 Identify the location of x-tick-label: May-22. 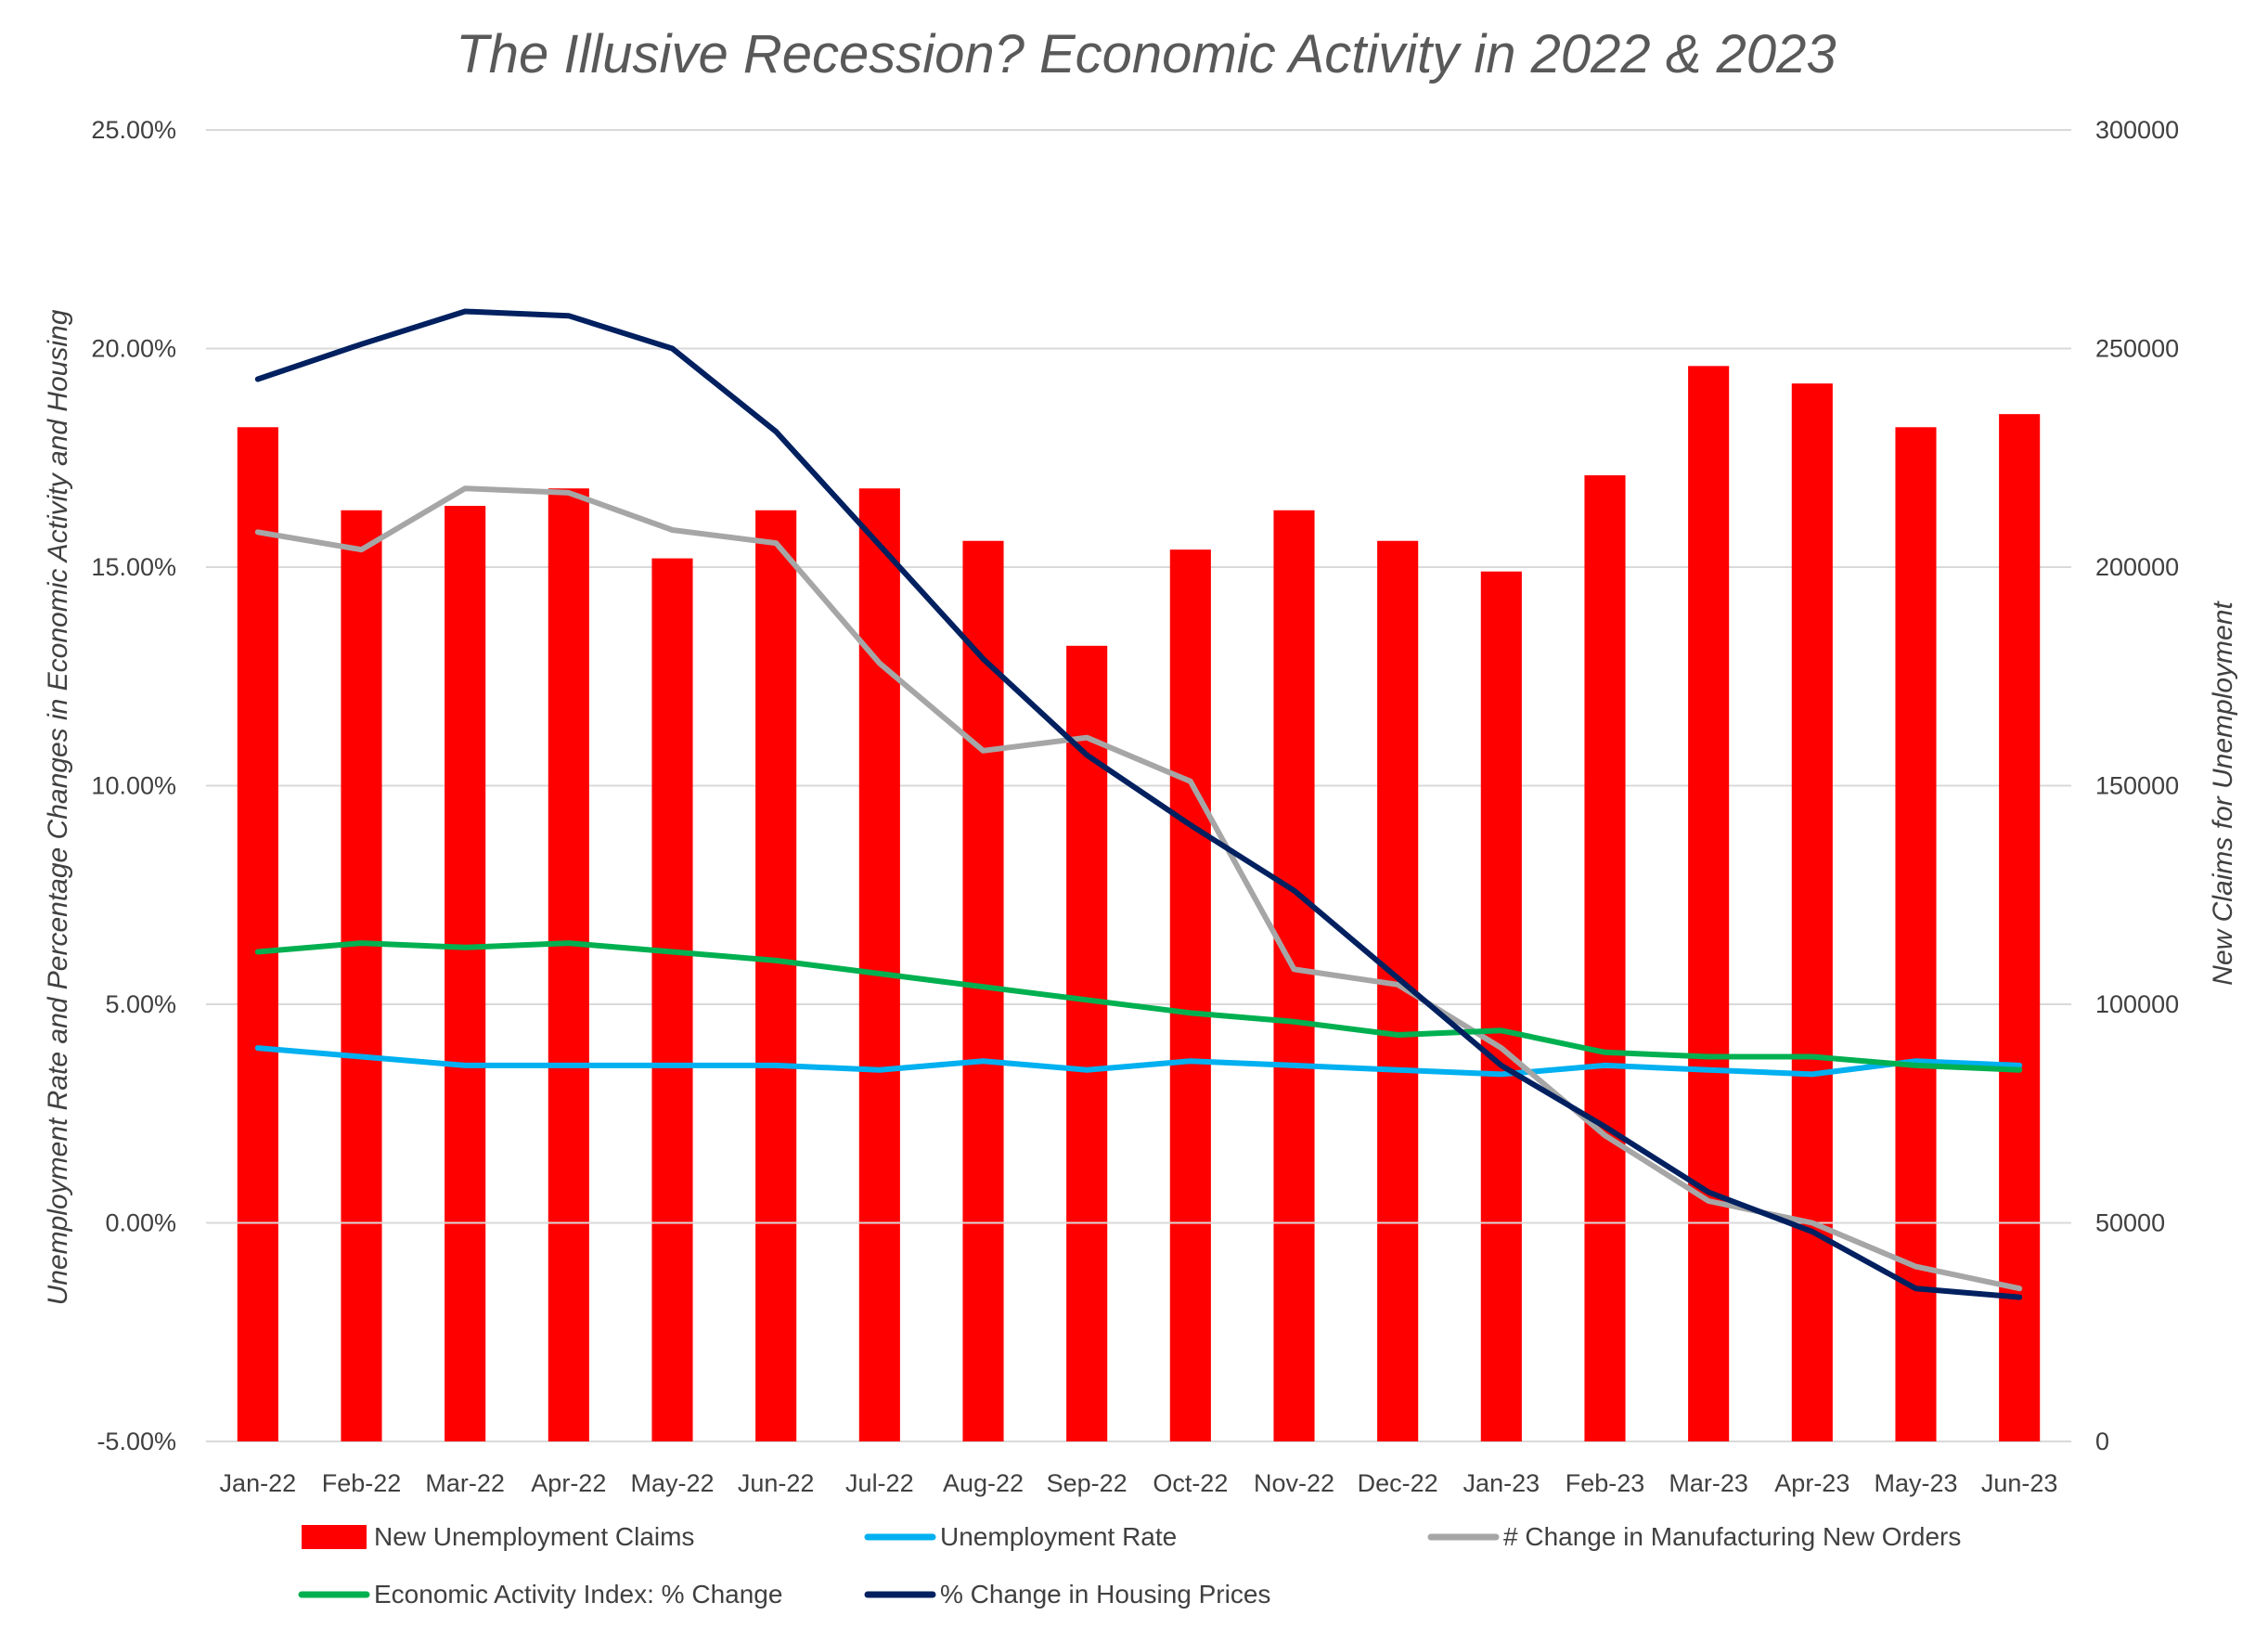
(672, 1483).